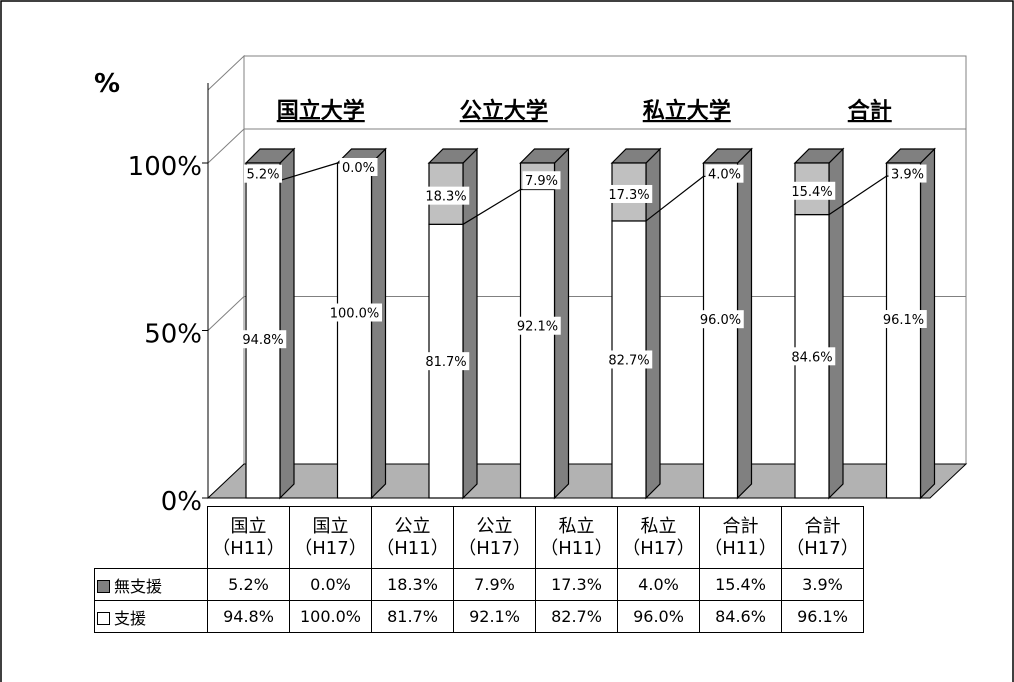 The width and height of the screenshot is (1014, 682). Describe the element at coordinates (248, 584) in the screenshot. I see `table-cell: 5.2%` at that location.